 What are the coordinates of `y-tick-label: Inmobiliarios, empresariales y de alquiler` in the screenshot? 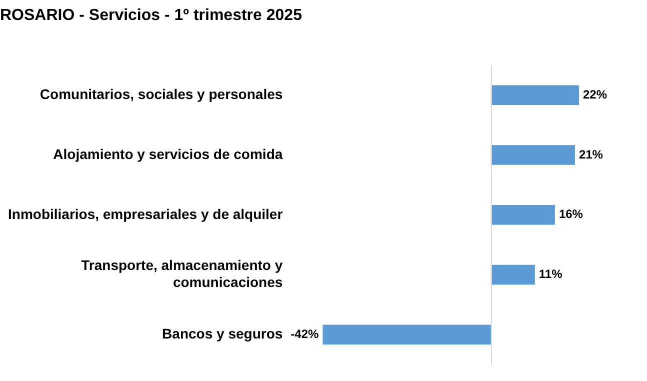 It's located at (146, 214).